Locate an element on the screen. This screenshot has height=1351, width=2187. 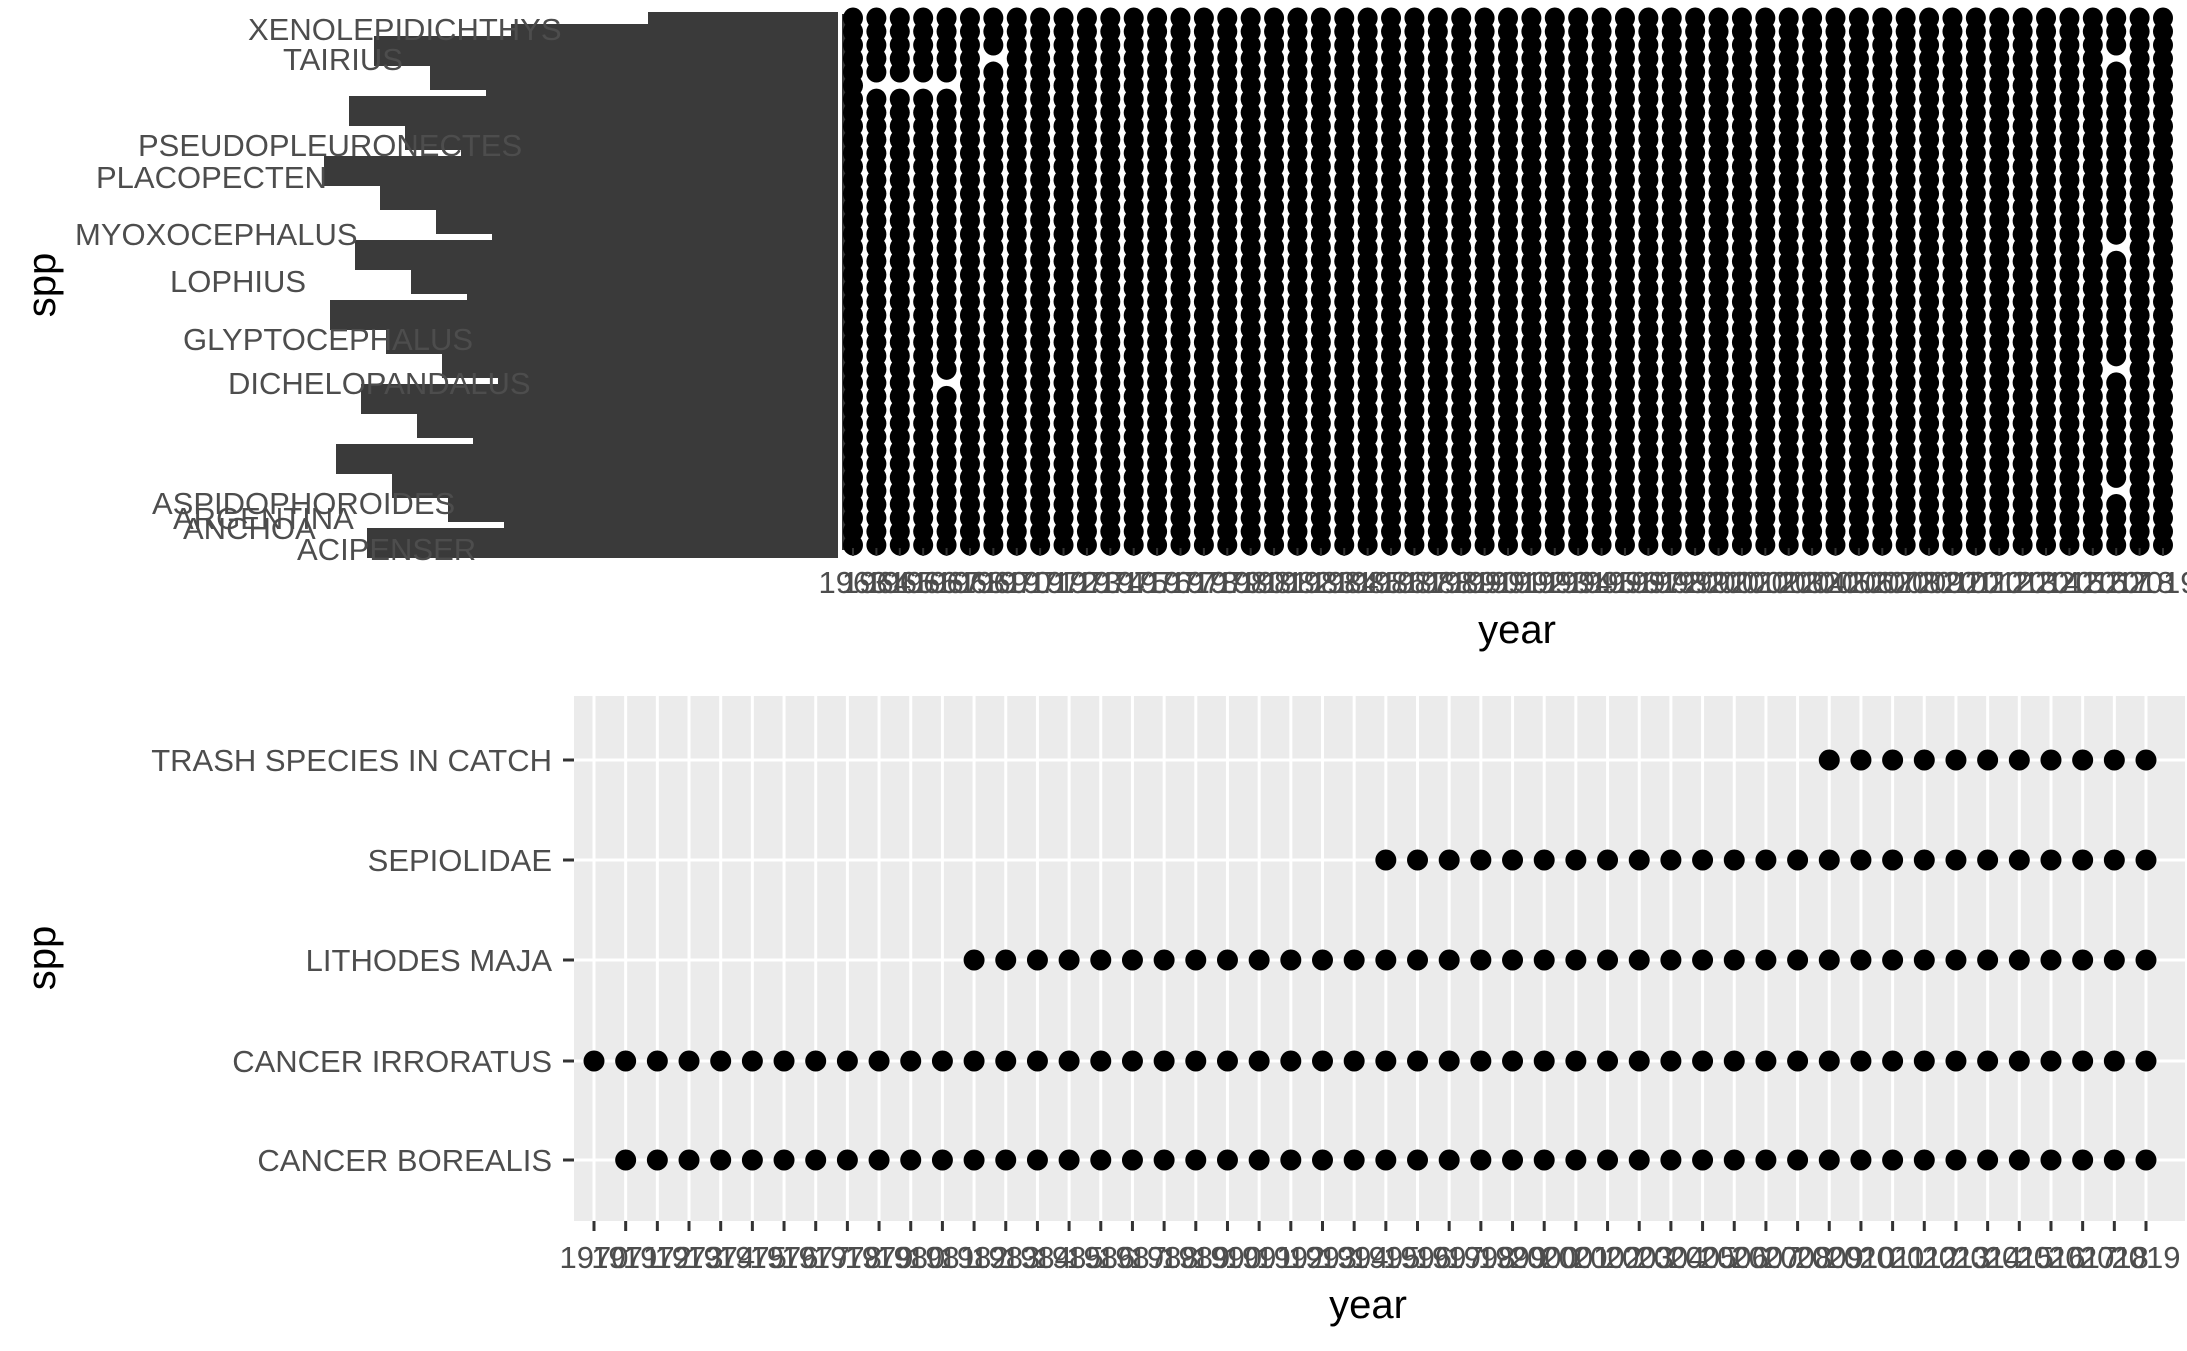
x-tick-label: 1968 is located at coordinates (969, 582).